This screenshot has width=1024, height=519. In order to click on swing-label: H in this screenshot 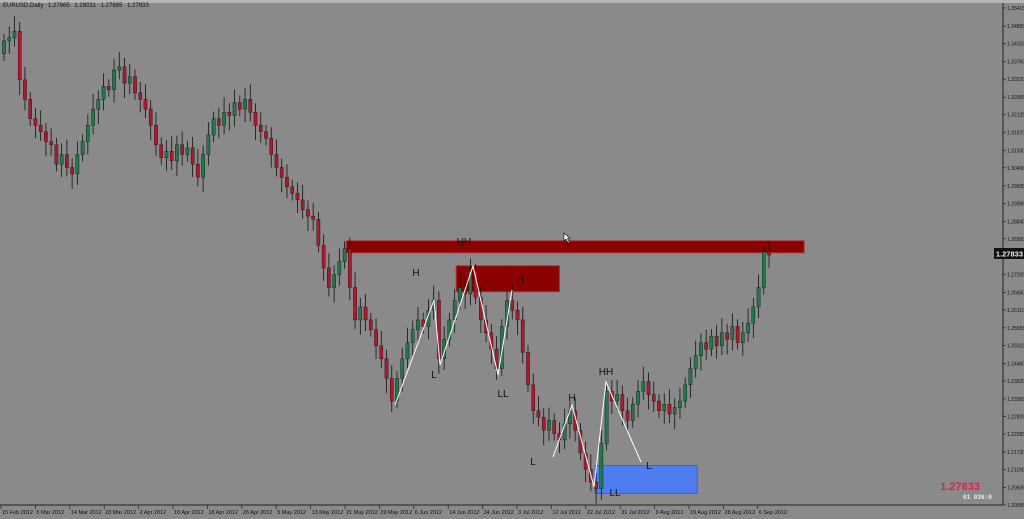, I will do `click(571, 398)`.